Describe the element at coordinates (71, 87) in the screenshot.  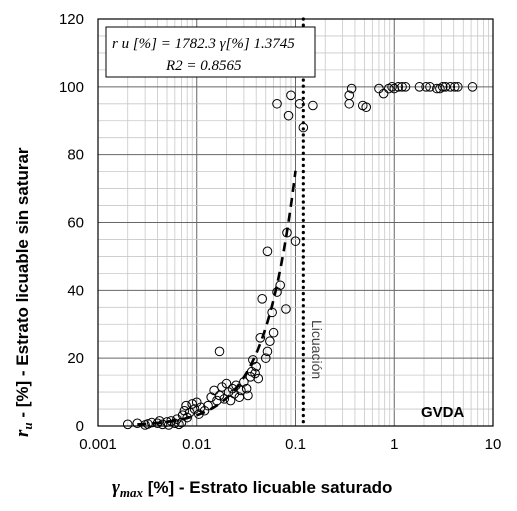
I see `y-tick-label: 100` at that location.